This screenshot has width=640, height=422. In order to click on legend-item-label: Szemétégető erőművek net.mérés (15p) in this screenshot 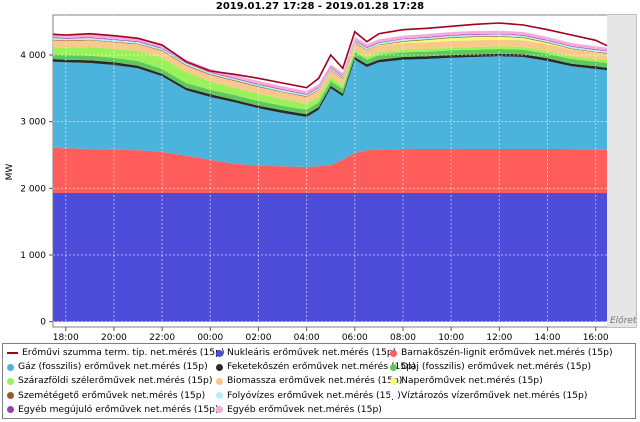, I will do `click(112, 395)`.